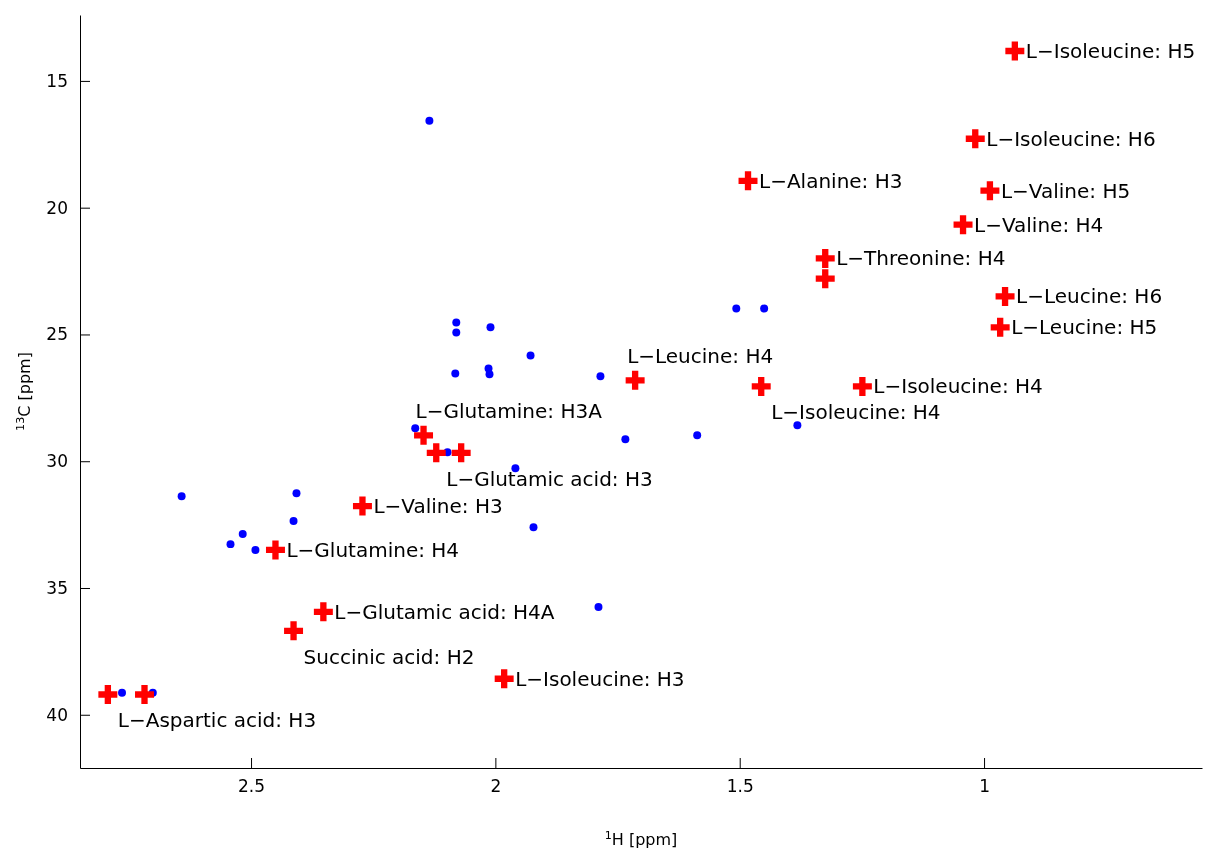 This screenshot has height=850, width=1218. Describe the element at coordinates (740, 786) in the screenshot. I see `x-tick-label: 1.5` at that location.